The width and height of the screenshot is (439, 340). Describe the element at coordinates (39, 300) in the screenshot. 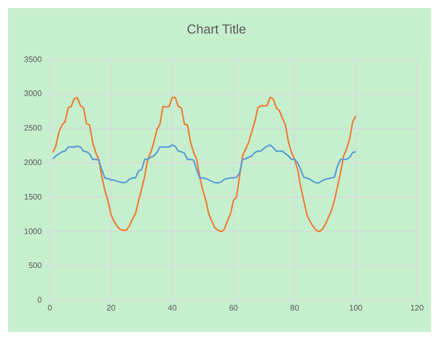

I see `y-tick-label: 0` at that location.